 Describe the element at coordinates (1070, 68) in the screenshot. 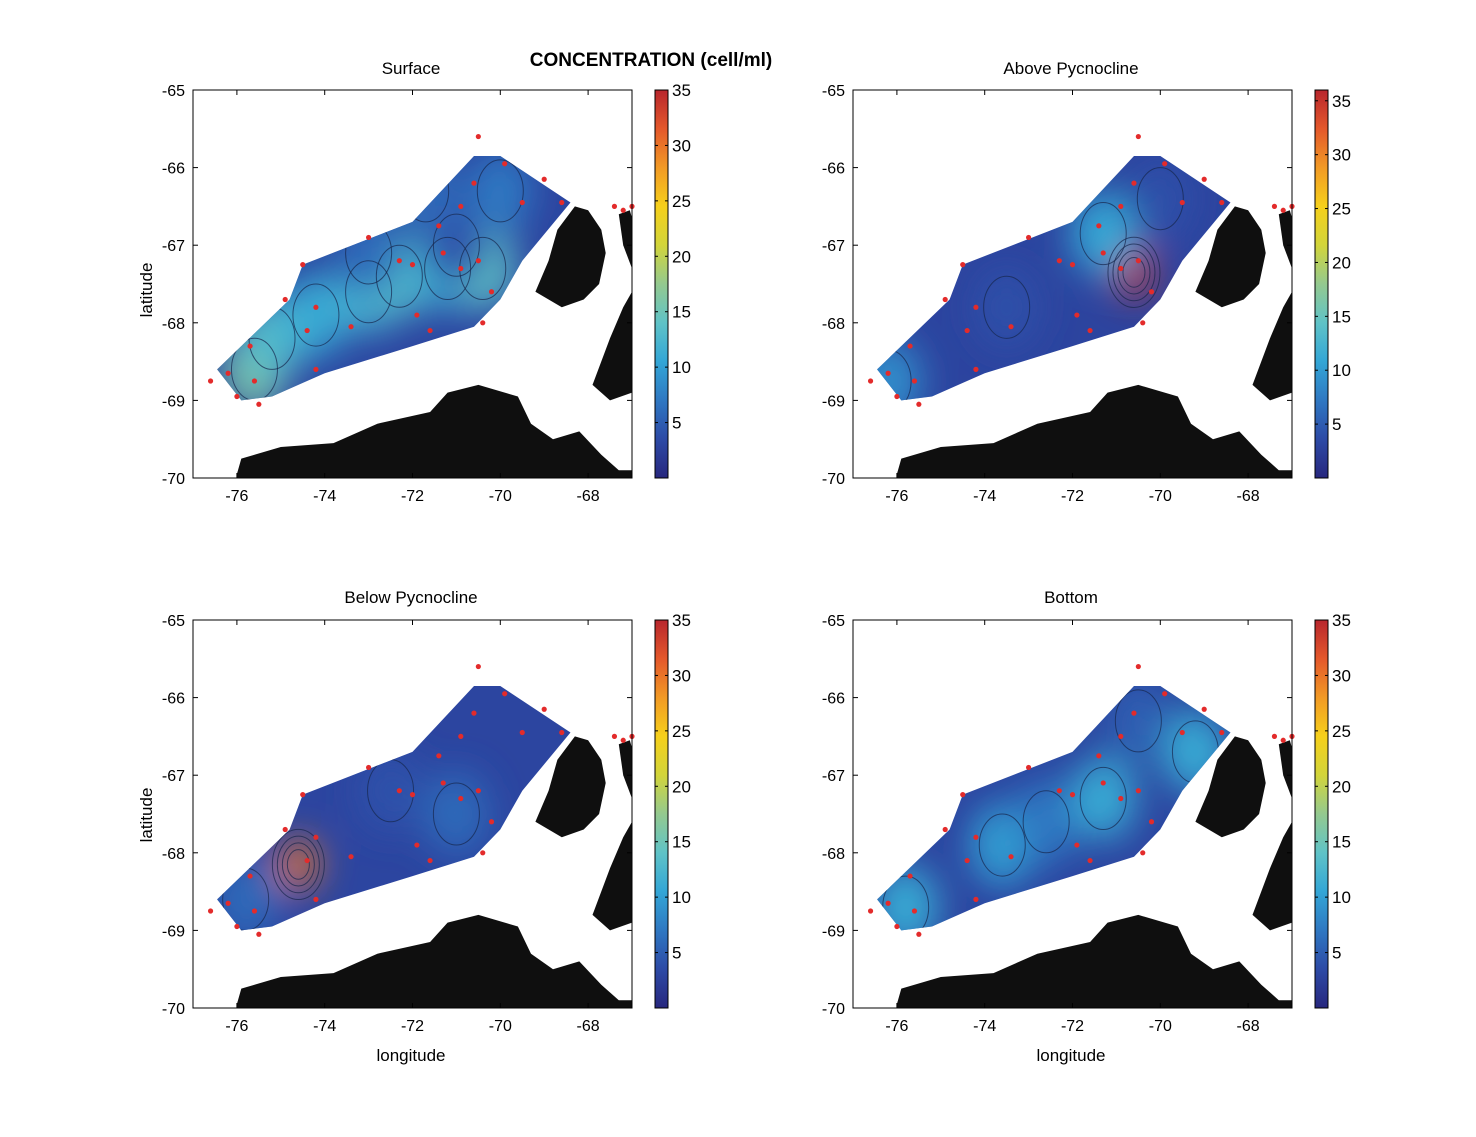

I see `panel-title: Above Pycnocline` at that location.